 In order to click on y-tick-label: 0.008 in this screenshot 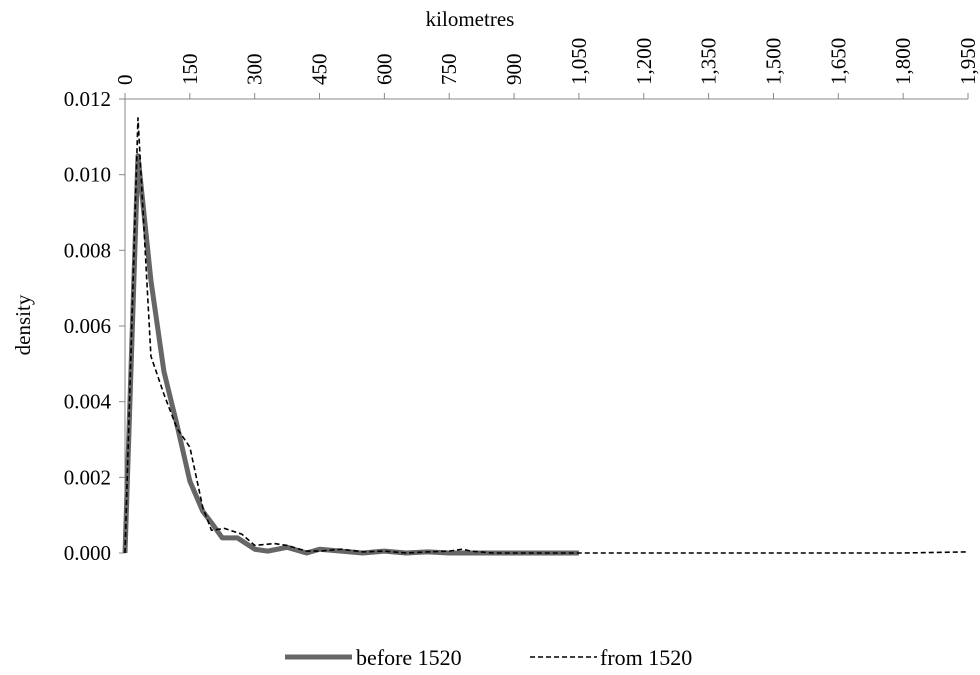, I will do `click(87, 250)`.